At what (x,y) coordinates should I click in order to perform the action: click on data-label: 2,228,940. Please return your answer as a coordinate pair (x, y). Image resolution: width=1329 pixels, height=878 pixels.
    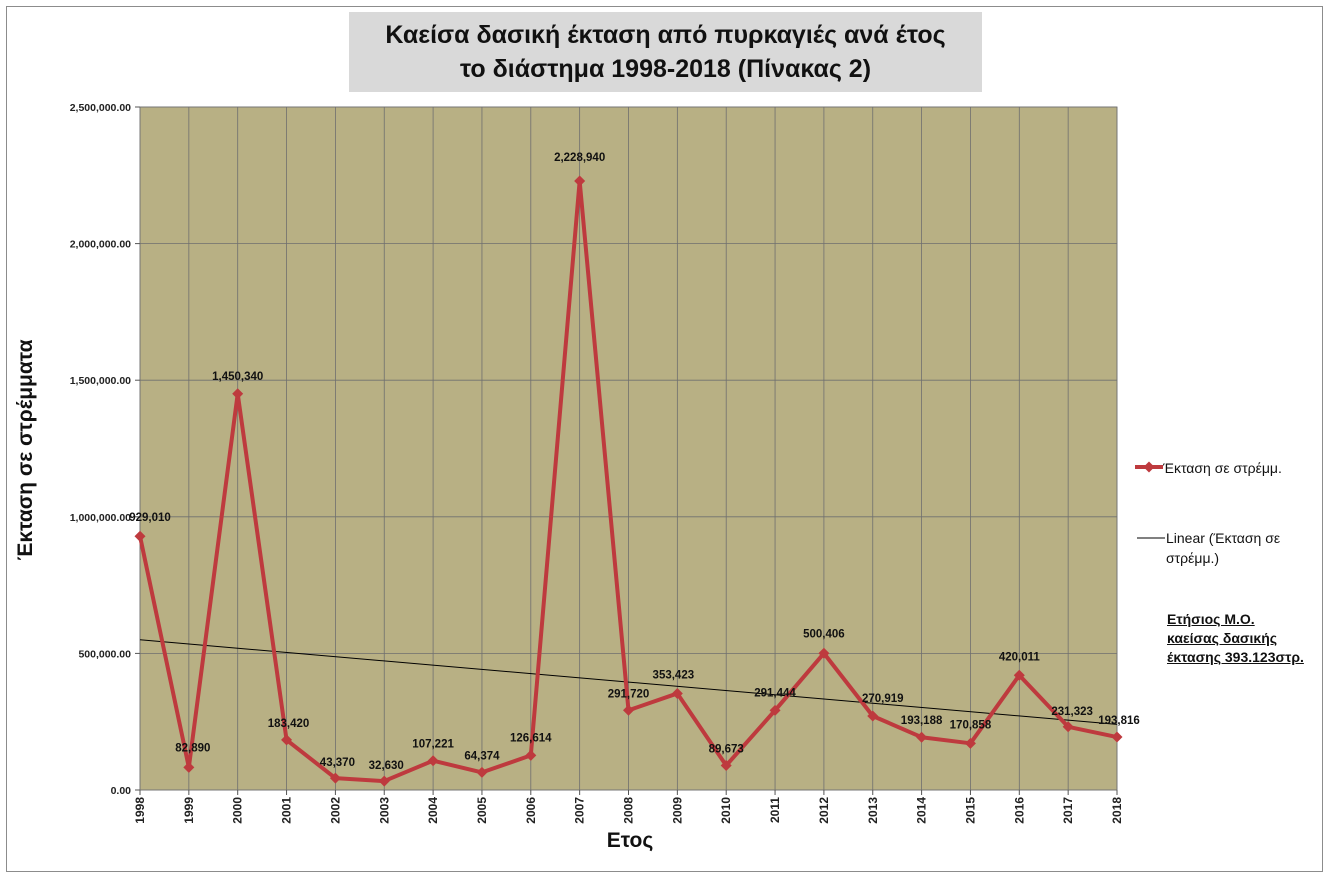
    Looking at the image, I should click on (579, 158).